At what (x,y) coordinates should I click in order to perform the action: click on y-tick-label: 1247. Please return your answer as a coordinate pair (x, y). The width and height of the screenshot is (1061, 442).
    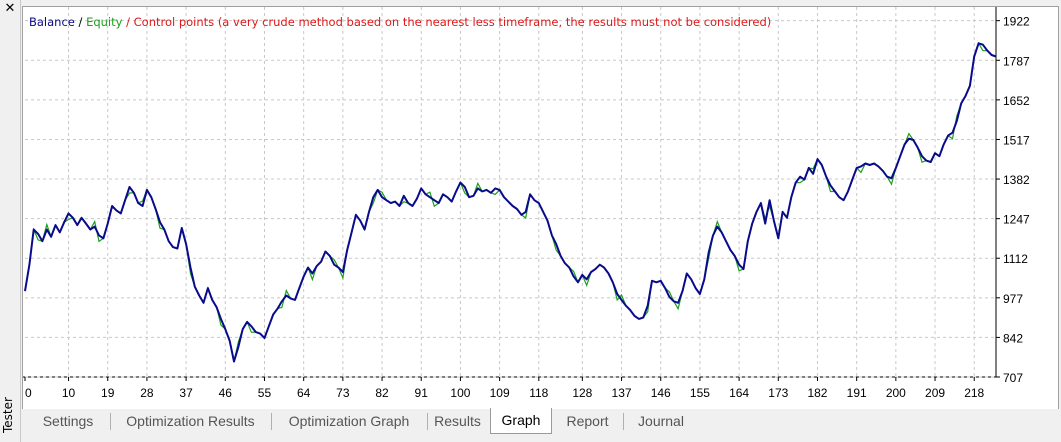
    Looking at the image, I should click on (1016, 220).